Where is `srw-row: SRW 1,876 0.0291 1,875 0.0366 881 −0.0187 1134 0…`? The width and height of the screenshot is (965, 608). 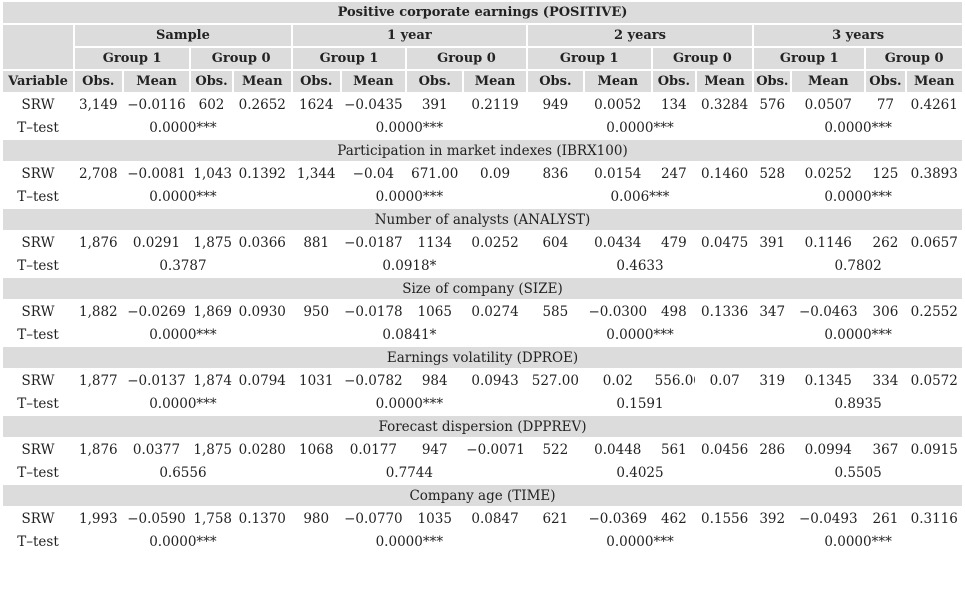
srw-row: SRW 1,876 0.0291 1,875 0.0366 881 −0.0187 1134 0… is located at coordinates (482, 242).